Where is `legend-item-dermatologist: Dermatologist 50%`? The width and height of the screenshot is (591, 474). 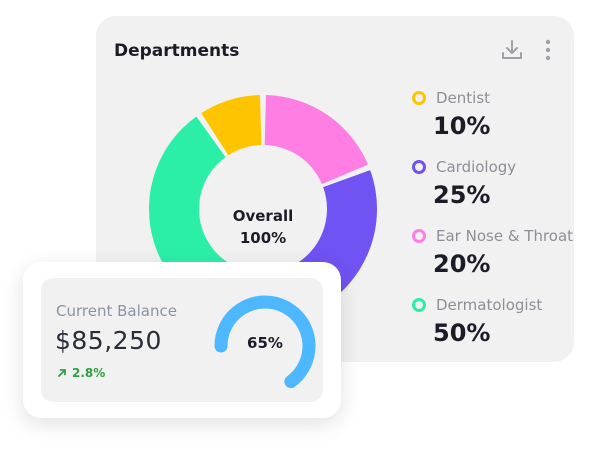
legend-item-dermatologist: Dermatologist 50% is located at coordinates (500, 329).